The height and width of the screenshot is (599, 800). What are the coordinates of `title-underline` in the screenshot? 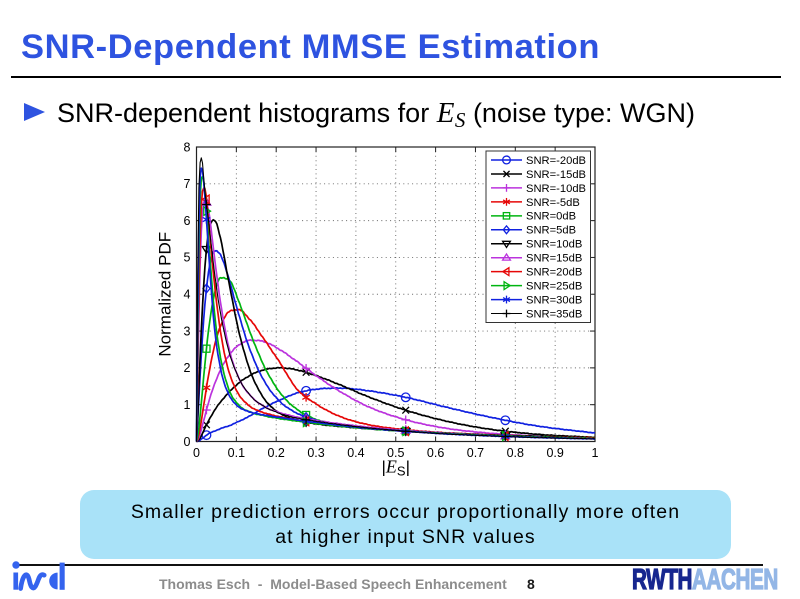 It's located at (396, 77).